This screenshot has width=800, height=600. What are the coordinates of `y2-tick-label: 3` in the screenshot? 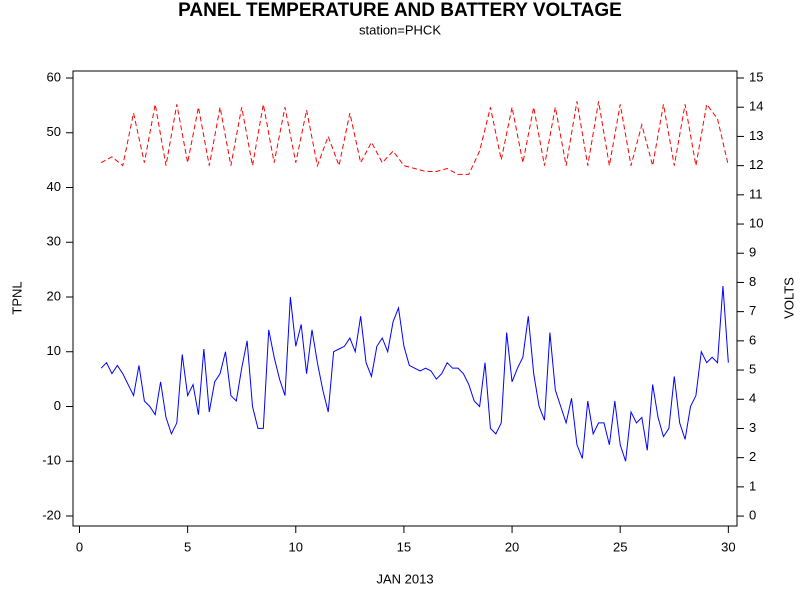 It's located at (752, 427).